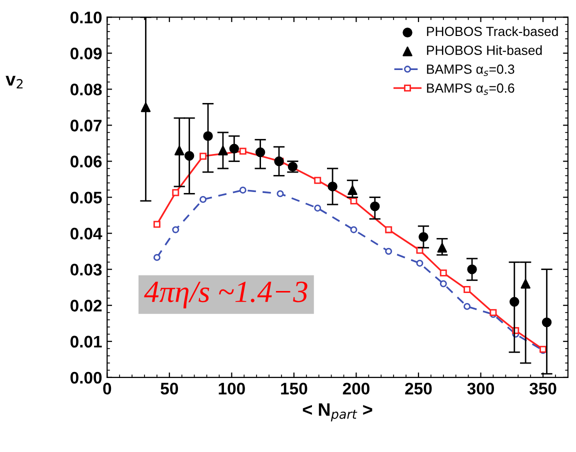 The image size is (576, 452). I want to click on x-tick-label: 300, so click(480, 388).